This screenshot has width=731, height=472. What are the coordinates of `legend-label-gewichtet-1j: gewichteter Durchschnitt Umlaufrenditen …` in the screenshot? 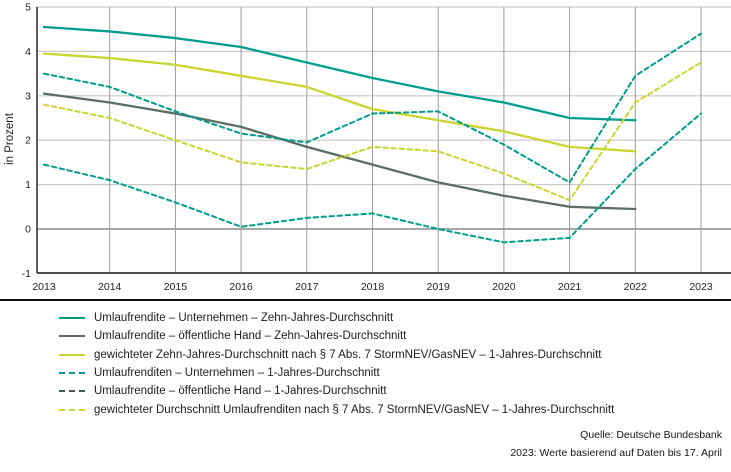 It's located at (354, 409).